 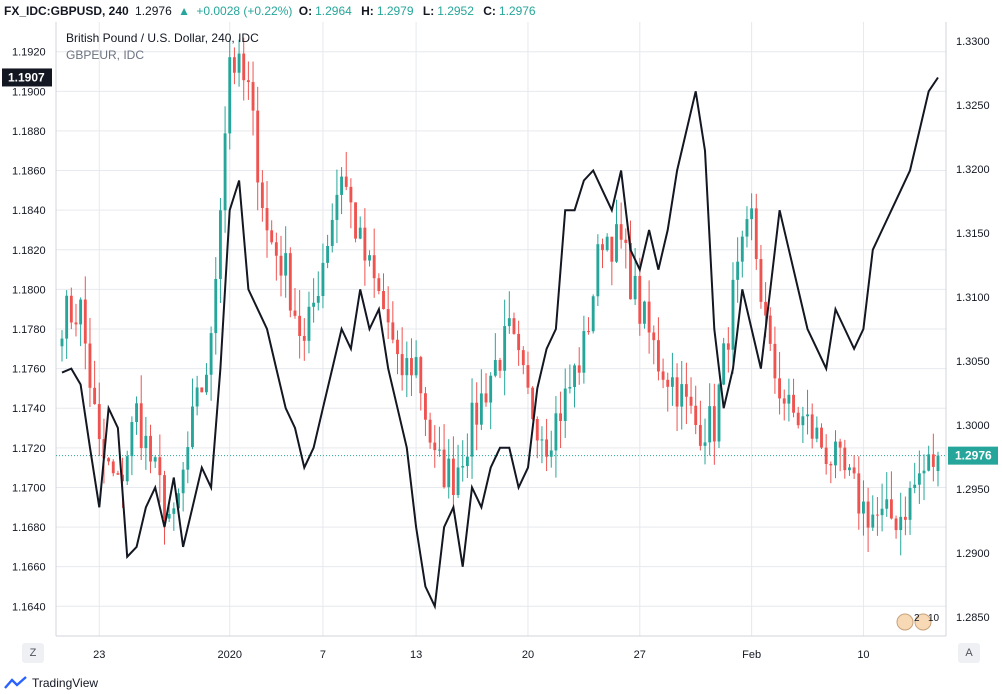 I want to click on flag-events-icon: 2 10, so click(x=918, y=622).